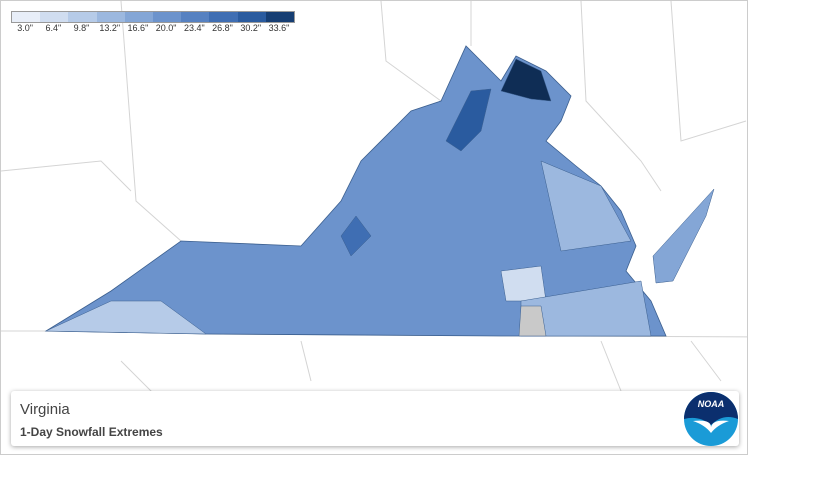  What do you see at coordinates (53, 28) in the screenshot?
I see `legend-label: 6.4"` at bounding box center [53, 28].